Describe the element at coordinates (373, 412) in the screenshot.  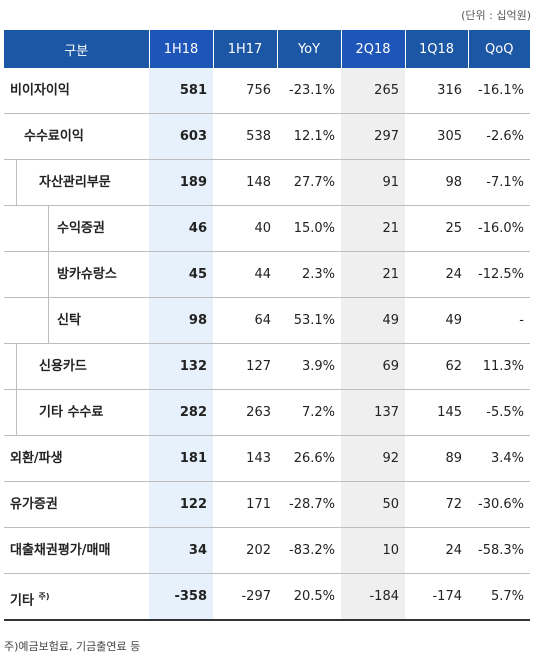
I see `cell-2q18: 137` at that location.